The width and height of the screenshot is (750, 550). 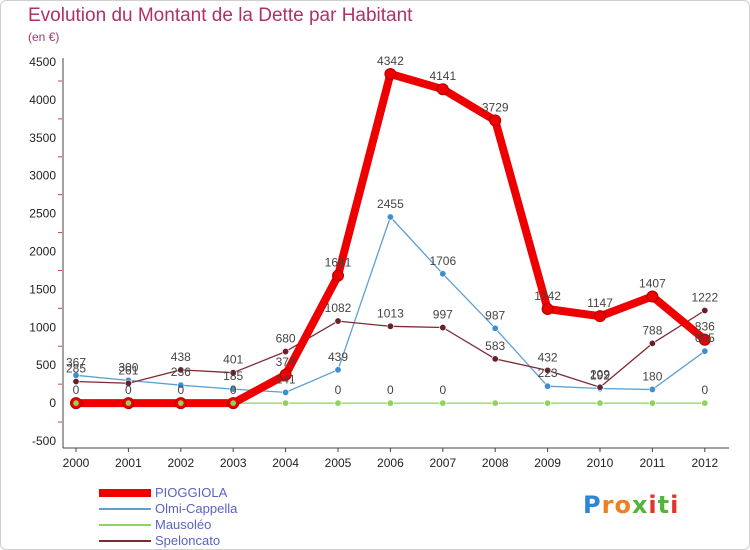 I want to click on chart-unit: (en €), so click(x=44, y=37).